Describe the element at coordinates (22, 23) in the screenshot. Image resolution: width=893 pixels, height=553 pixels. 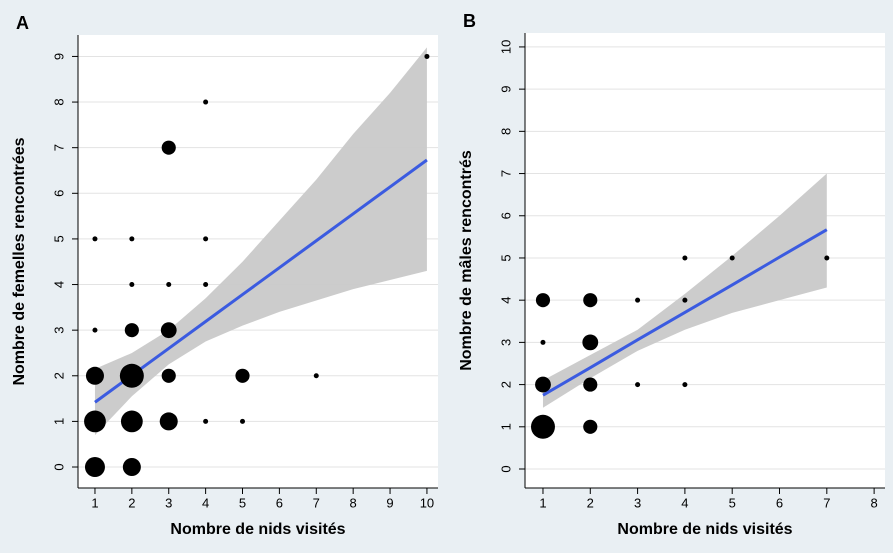
I see `panel-label: A` at that location.